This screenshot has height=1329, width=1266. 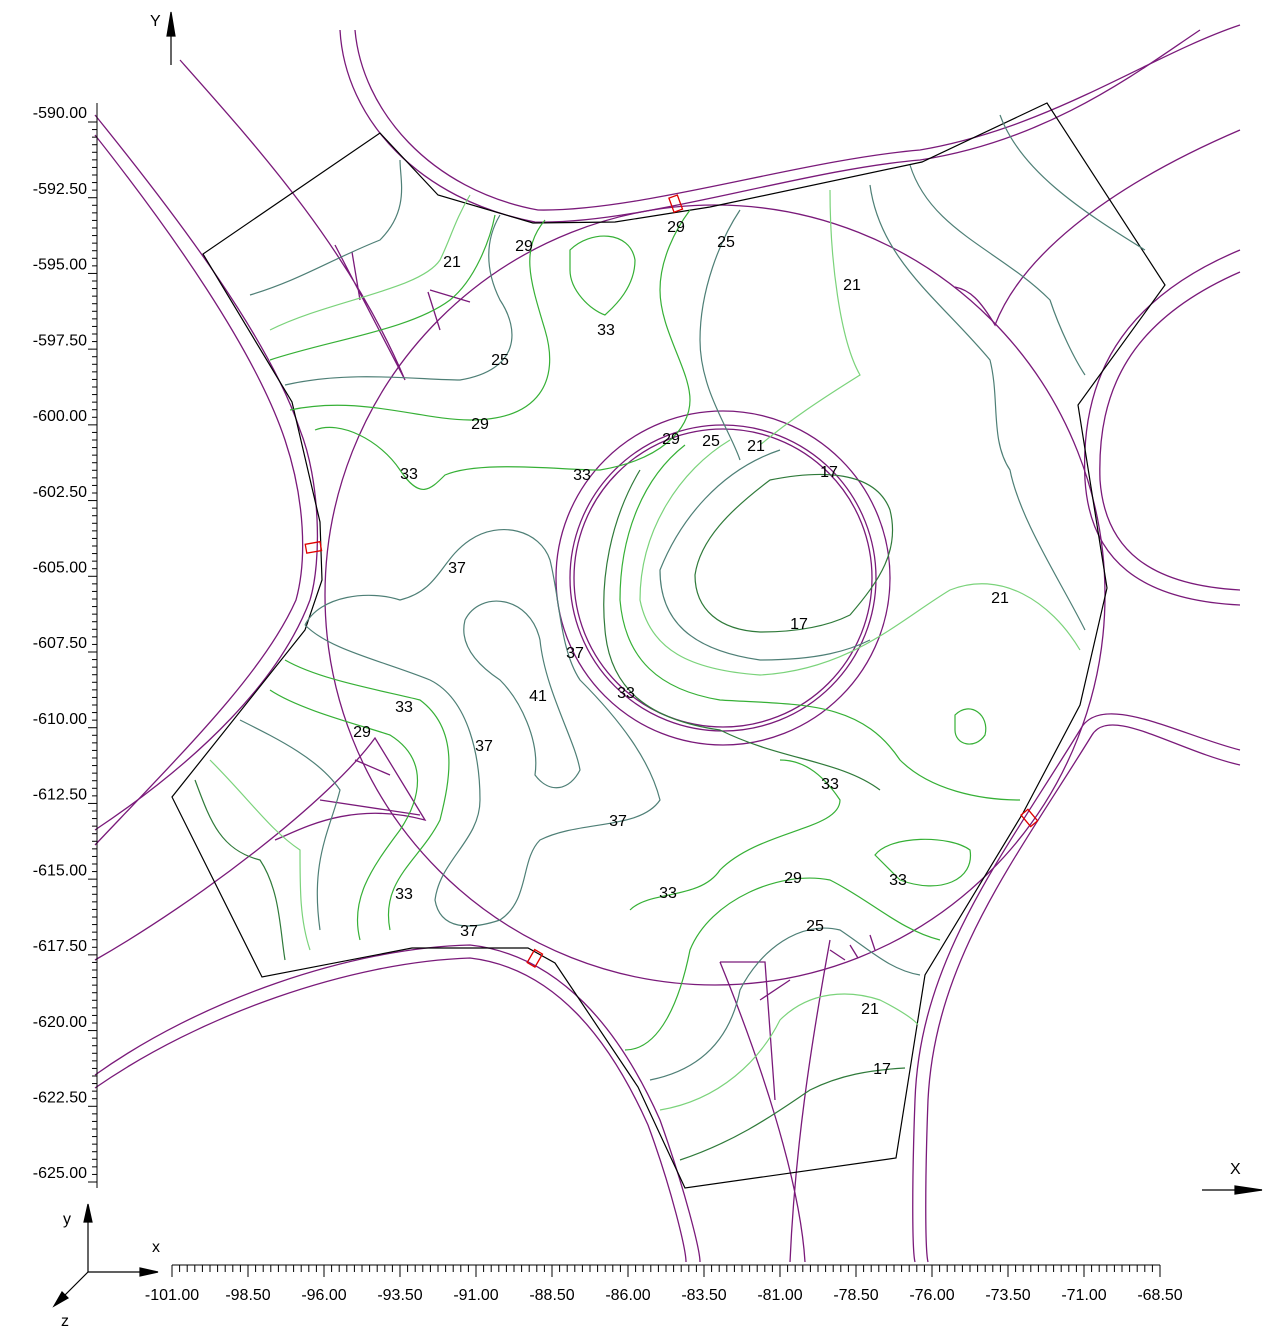 I want to click on y-tick-label: -605.00, so click(x=60, y=568).